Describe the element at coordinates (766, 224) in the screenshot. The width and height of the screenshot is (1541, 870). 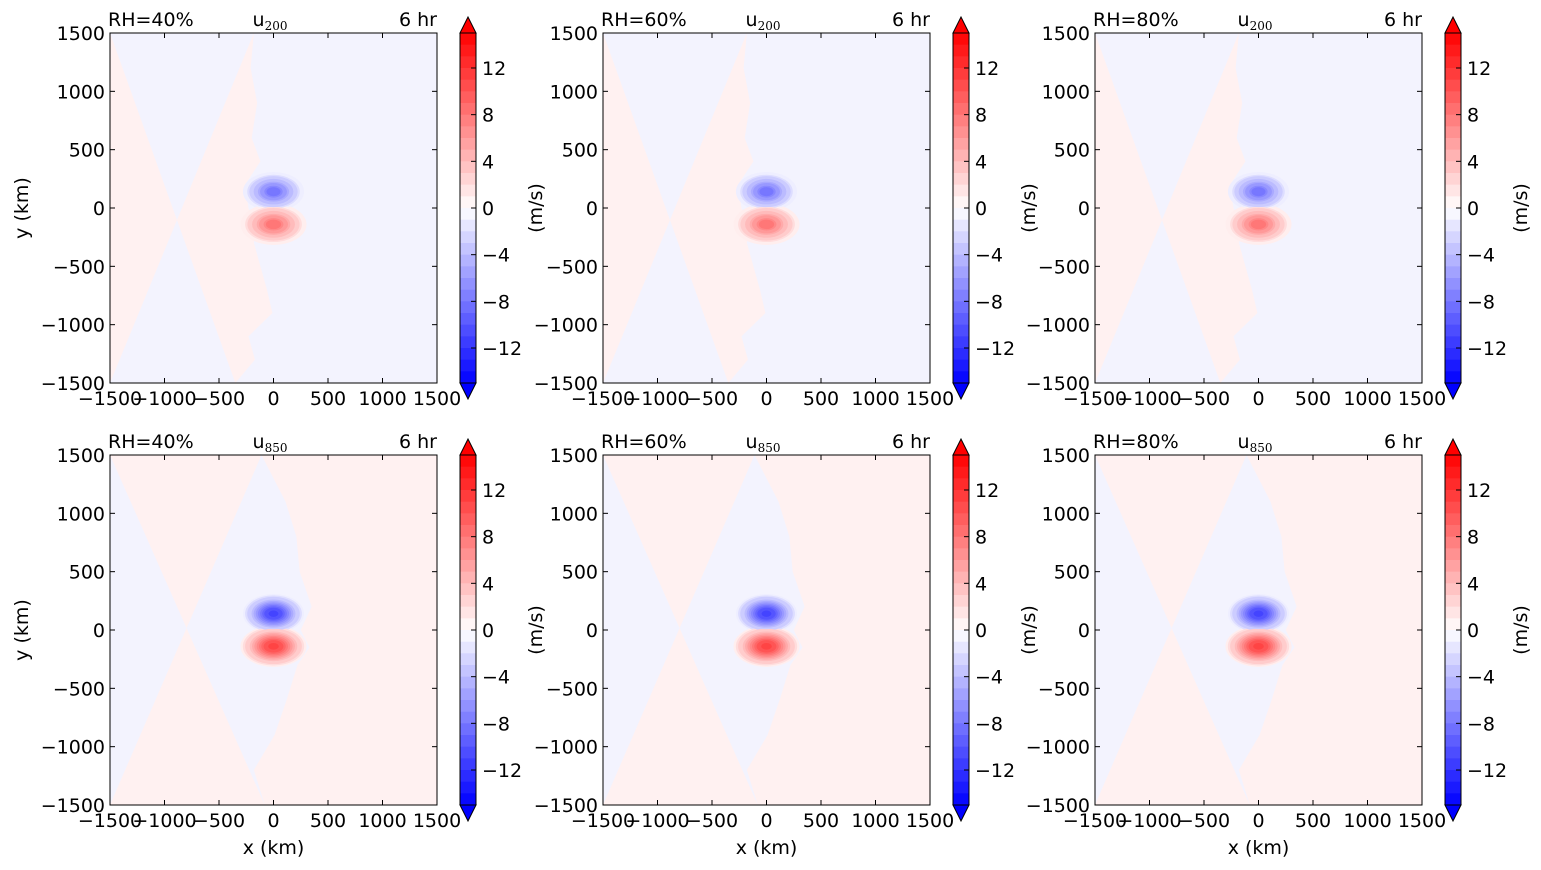
I see `contour-positive` at that location.